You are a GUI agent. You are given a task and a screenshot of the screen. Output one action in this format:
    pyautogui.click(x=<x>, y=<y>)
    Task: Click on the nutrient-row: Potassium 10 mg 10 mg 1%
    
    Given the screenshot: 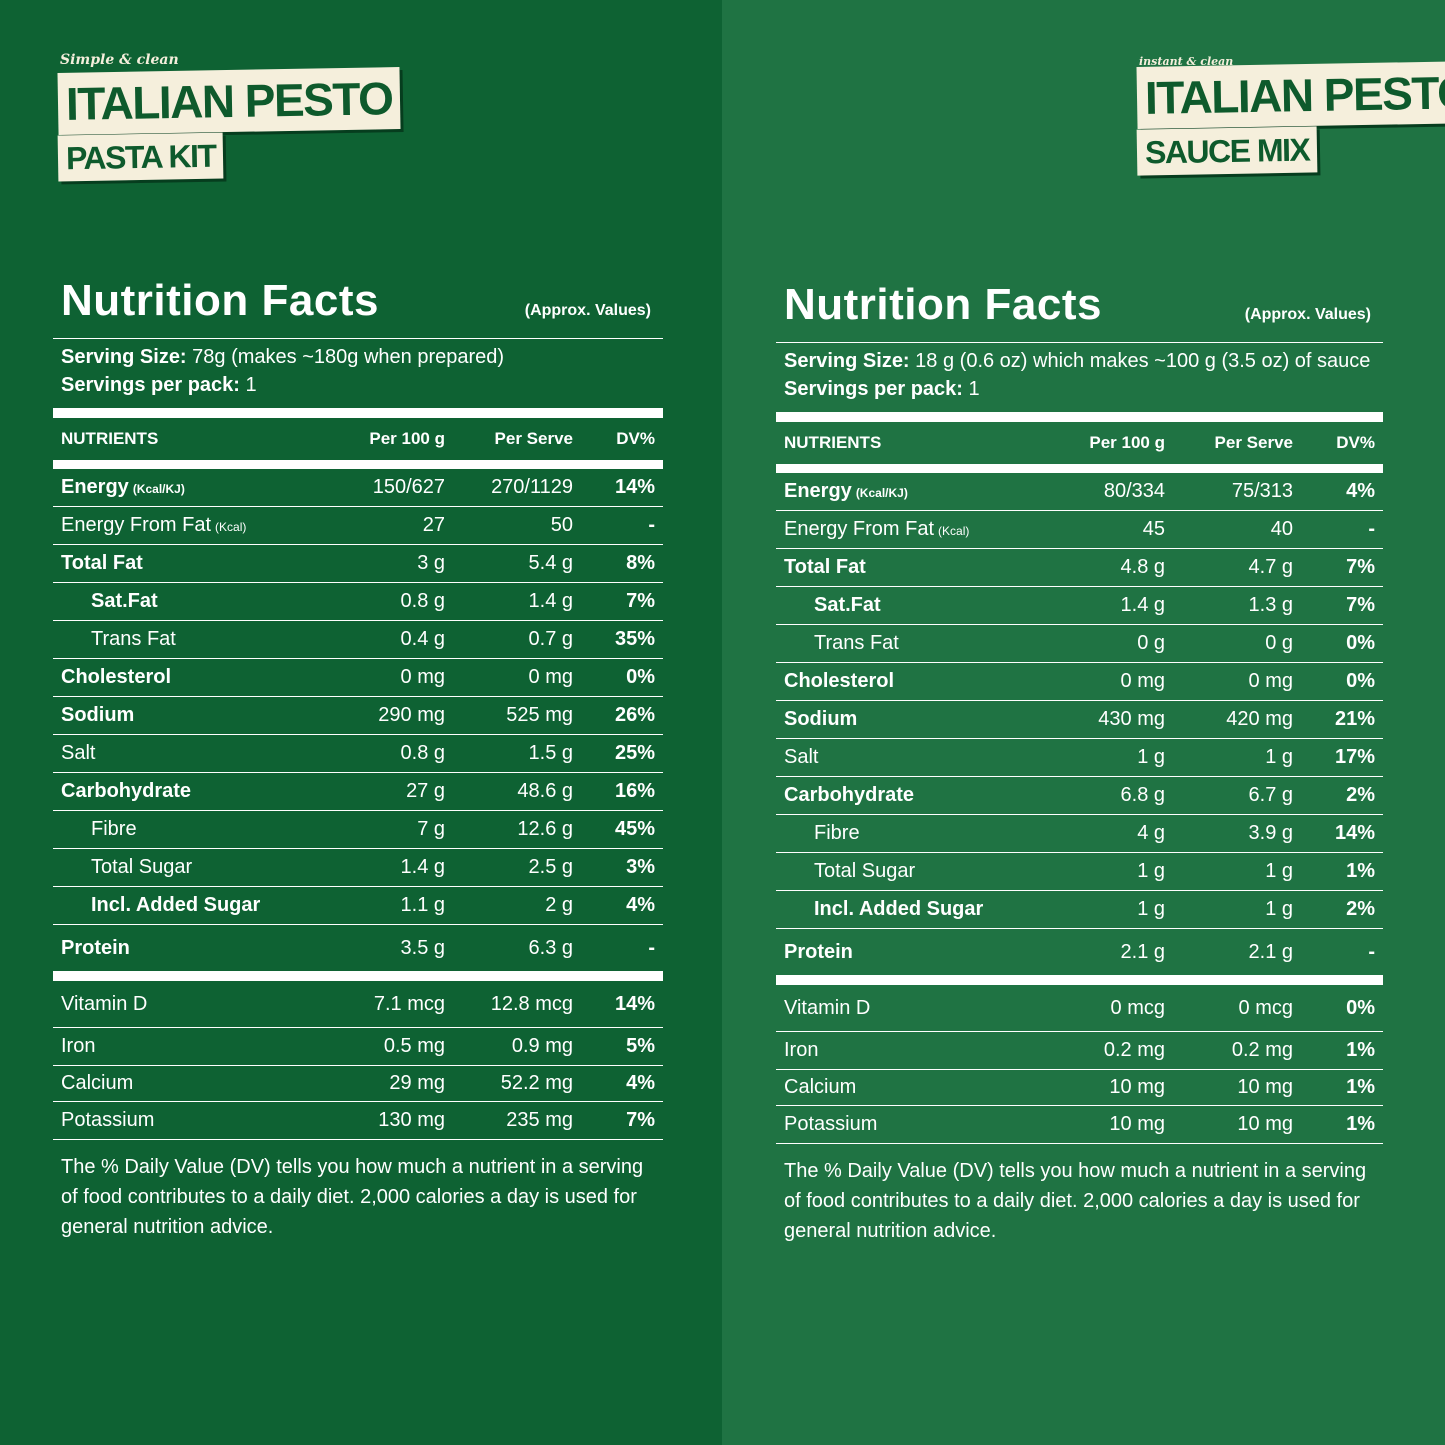 What is the action you would take?
    pyautogui.click(x=1079, y=1125)
    